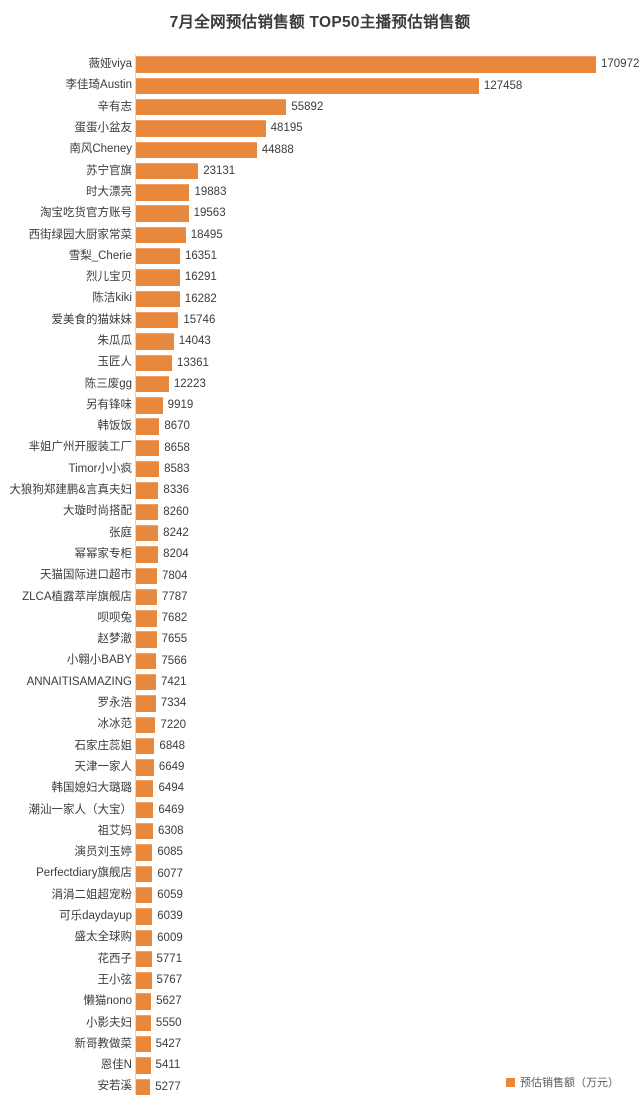 This screenshot has height=1100, width=640. What do you see at coordinates (103, 745) in the screenshot?
I see `category-label: 石家庄蕊姐` at bounding box center [103, 745].